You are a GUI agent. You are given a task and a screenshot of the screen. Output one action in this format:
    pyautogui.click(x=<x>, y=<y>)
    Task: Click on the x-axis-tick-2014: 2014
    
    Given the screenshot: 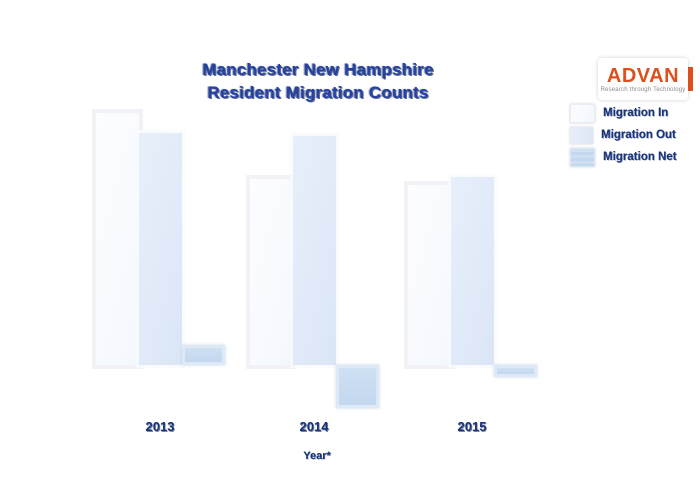 What is the action you would take?
    pyautogui.click(x=314, y=426)
    